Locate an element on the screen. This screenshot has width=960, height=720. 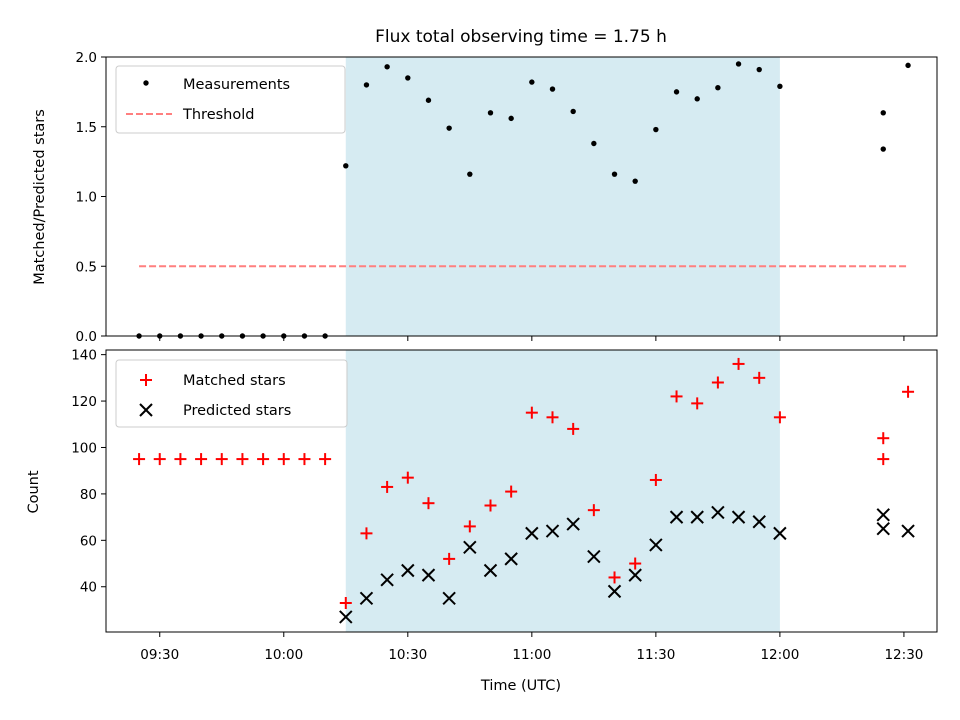
top-y-tick-label: 1.0 is located at coordinates (86, 198).